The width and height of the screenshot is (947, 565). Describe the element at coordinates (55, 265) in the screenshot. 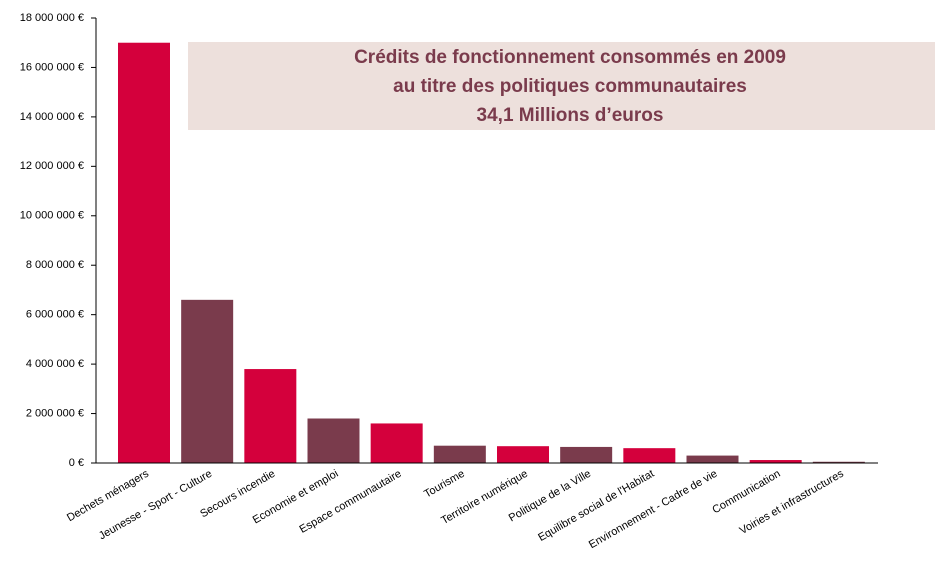

I see `y-tick-label: 8 000 000 €` at that location.